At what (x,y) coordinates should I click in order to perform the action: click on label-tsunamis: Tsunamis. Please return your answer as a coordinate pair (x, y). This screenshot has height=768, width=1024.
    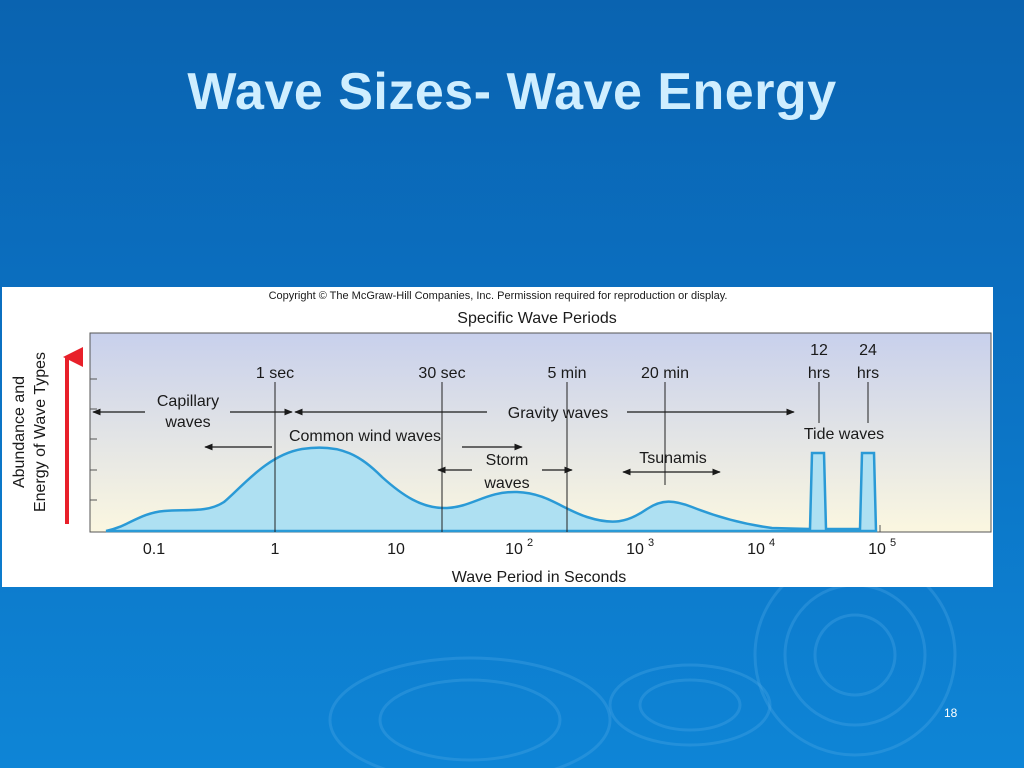
    Looking at the image, I should click on (673, 458).